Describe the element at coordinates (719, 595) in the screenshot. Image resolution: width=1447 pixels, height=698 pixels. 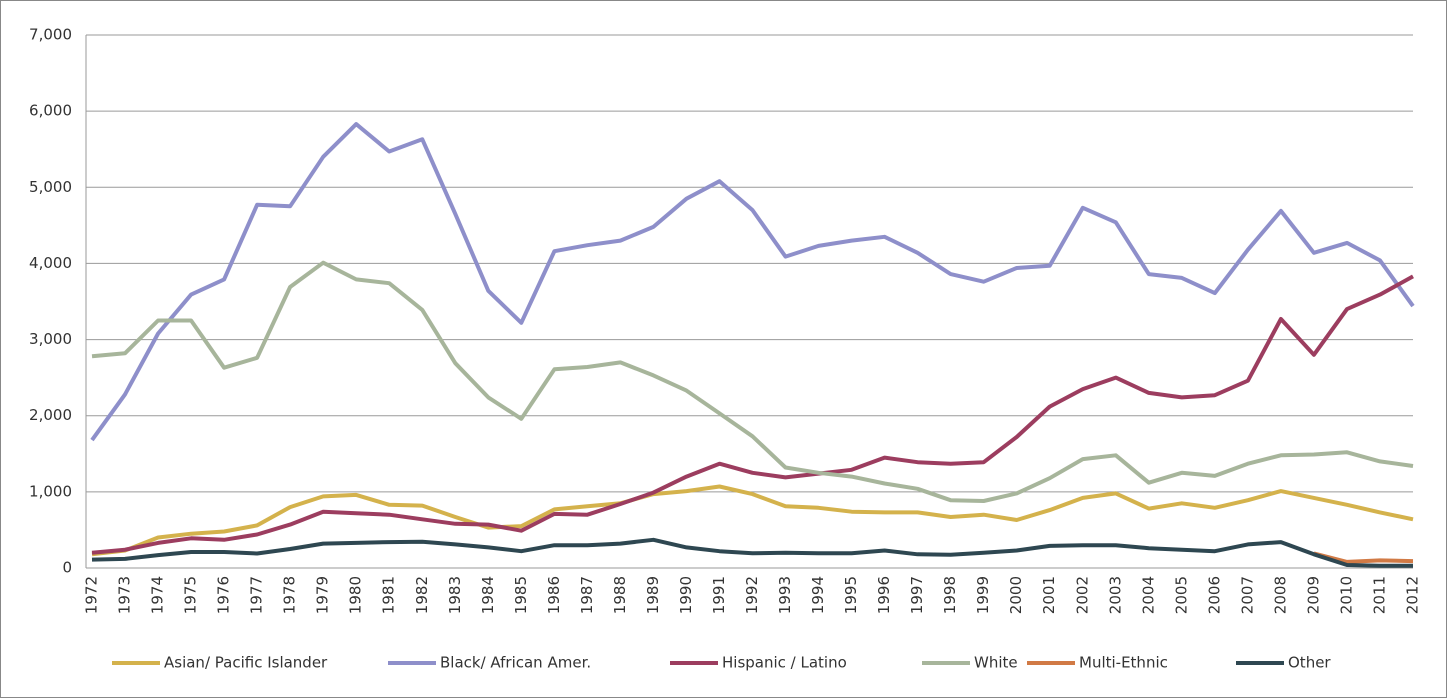
I see `x-tick-label: 1991` at that location.